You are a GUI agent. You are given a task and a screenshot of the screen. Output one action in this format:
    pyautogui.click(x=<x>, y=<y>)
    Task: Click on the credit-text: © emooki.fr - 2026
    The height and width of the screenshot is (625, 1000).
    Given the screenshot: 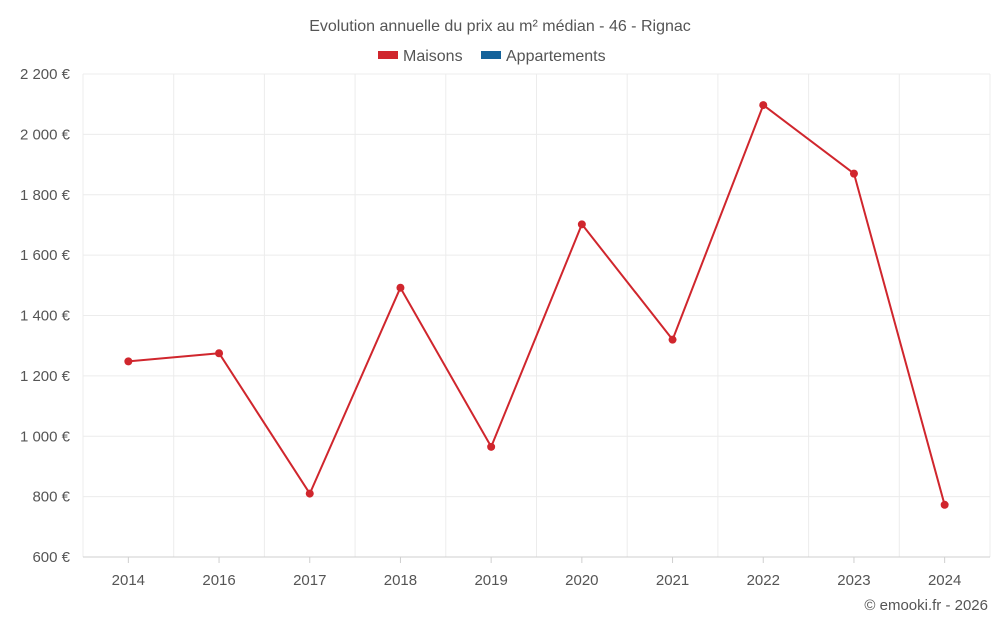 What is the action you would take?
    pyautogui.click(x=926, y=605)
    